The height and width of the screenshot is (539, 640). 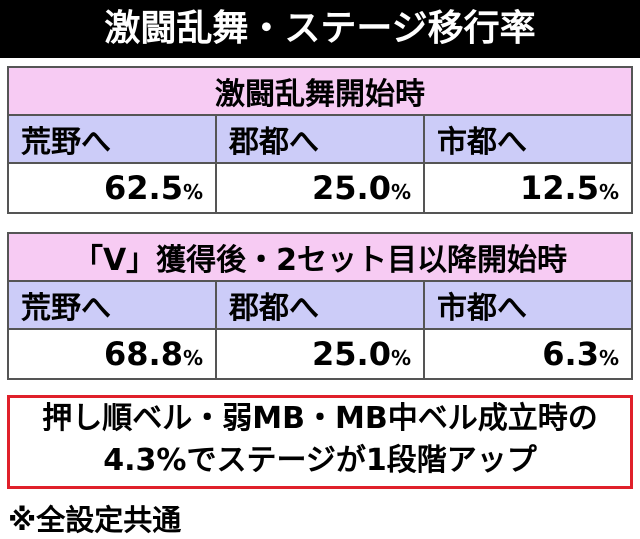 I want to click on note-line: 4.3%でステージが1段階アップ, so click(x=320, y=460).